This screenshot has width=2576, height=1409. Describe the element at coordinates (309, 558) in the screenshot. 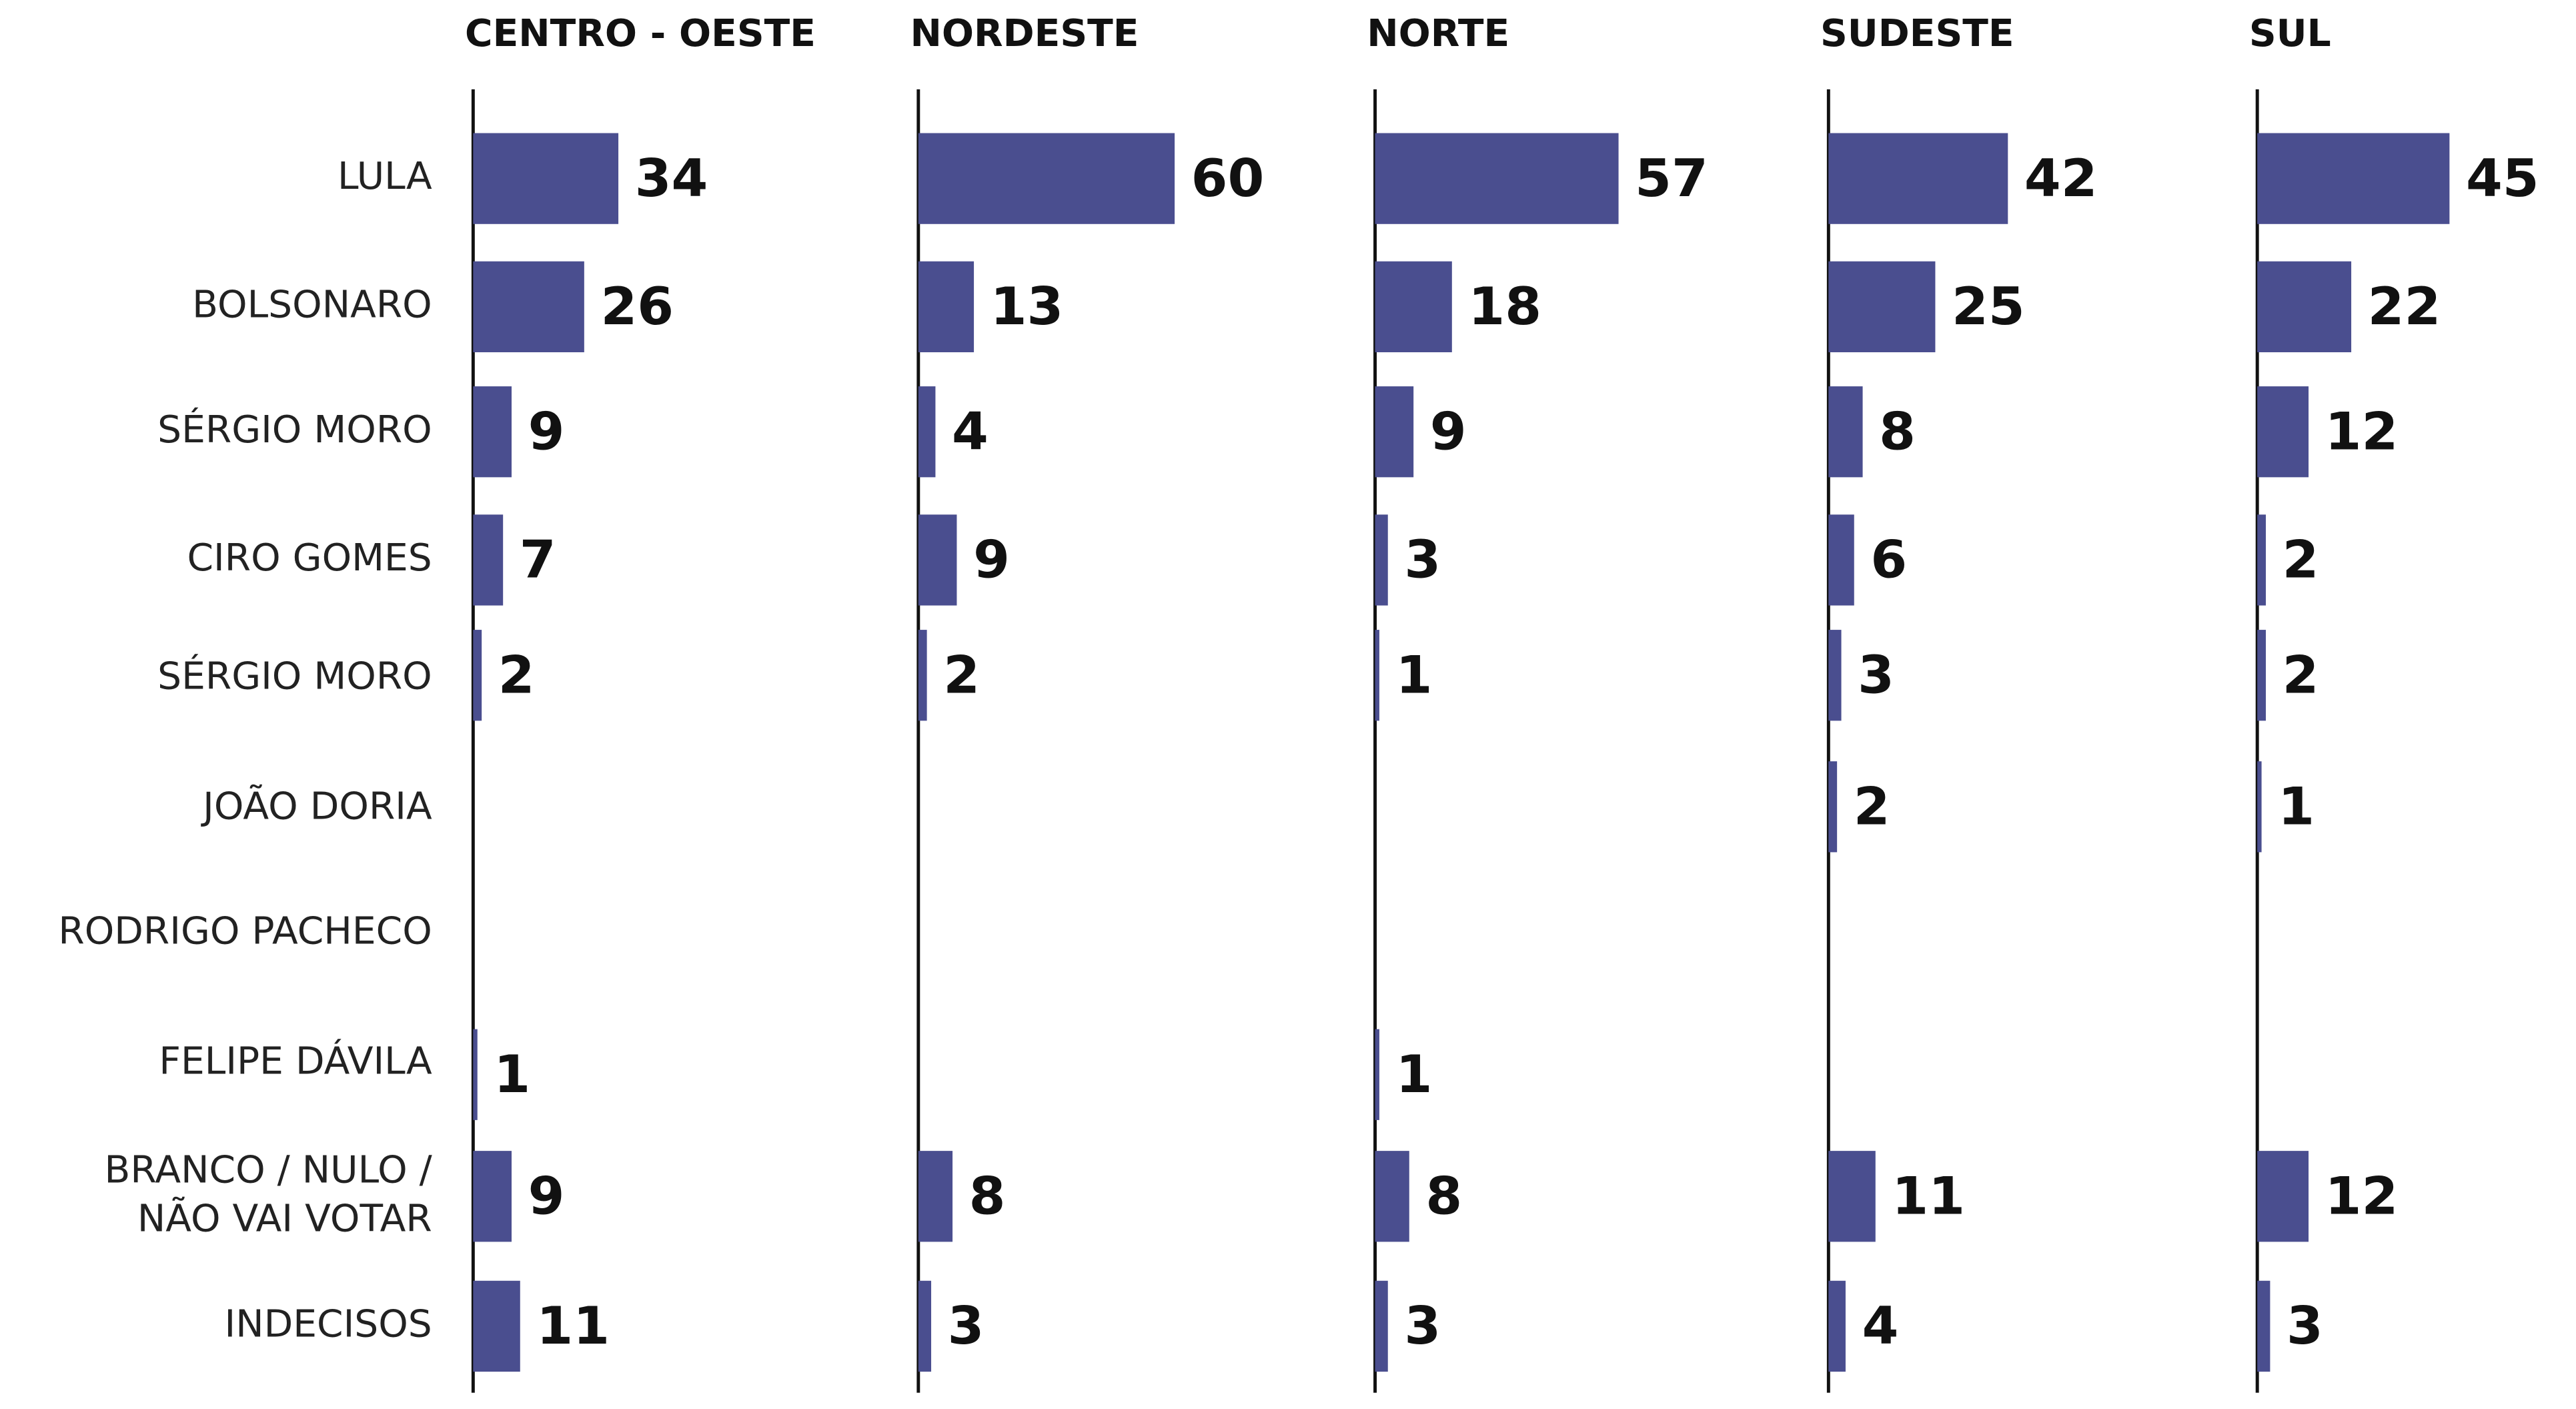

I see `category-label: CIRO GOMES` at that location.